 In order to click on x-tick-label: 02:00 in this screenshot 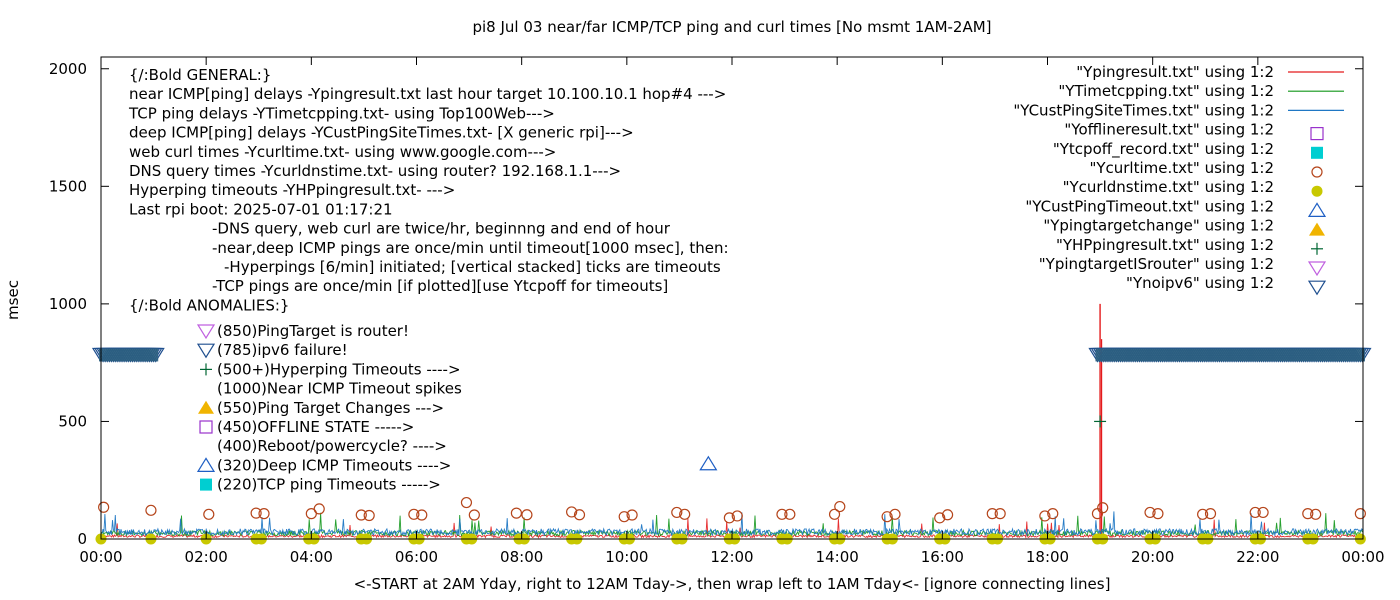, I will do `click(206, 557)`.